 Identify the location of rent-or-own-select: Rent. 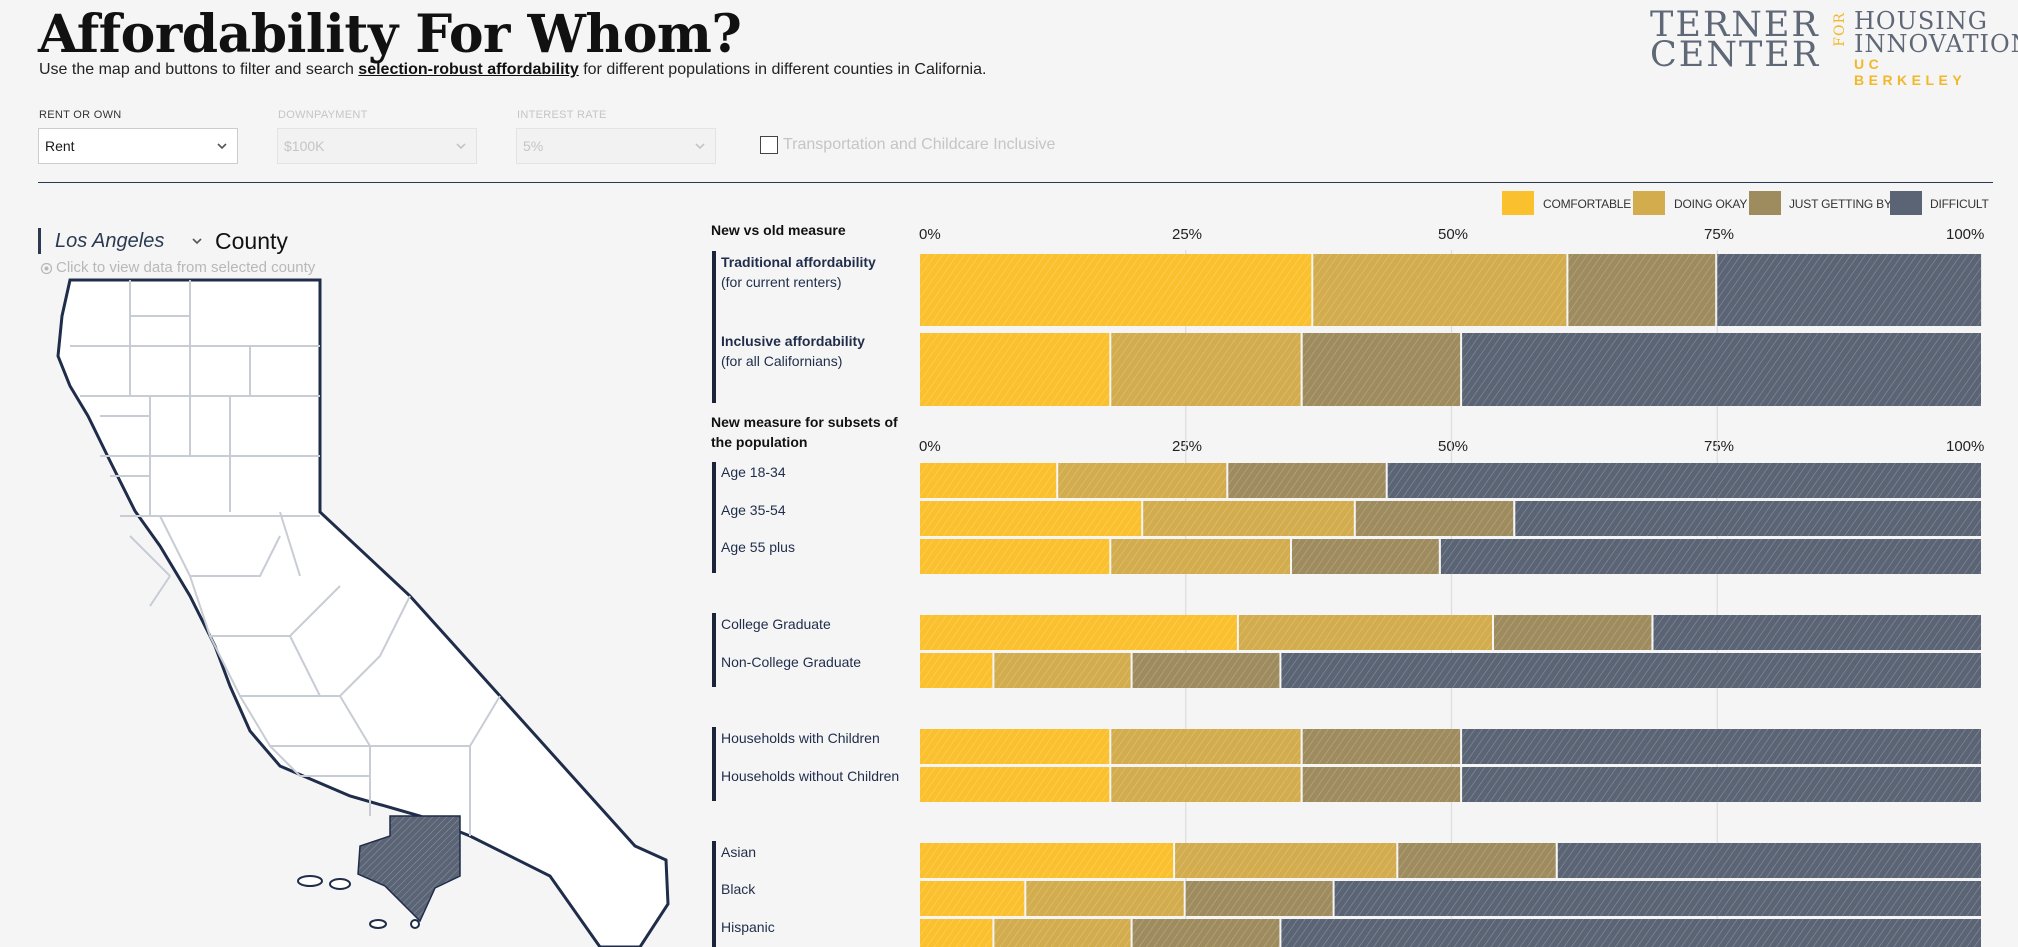
(138, 146).